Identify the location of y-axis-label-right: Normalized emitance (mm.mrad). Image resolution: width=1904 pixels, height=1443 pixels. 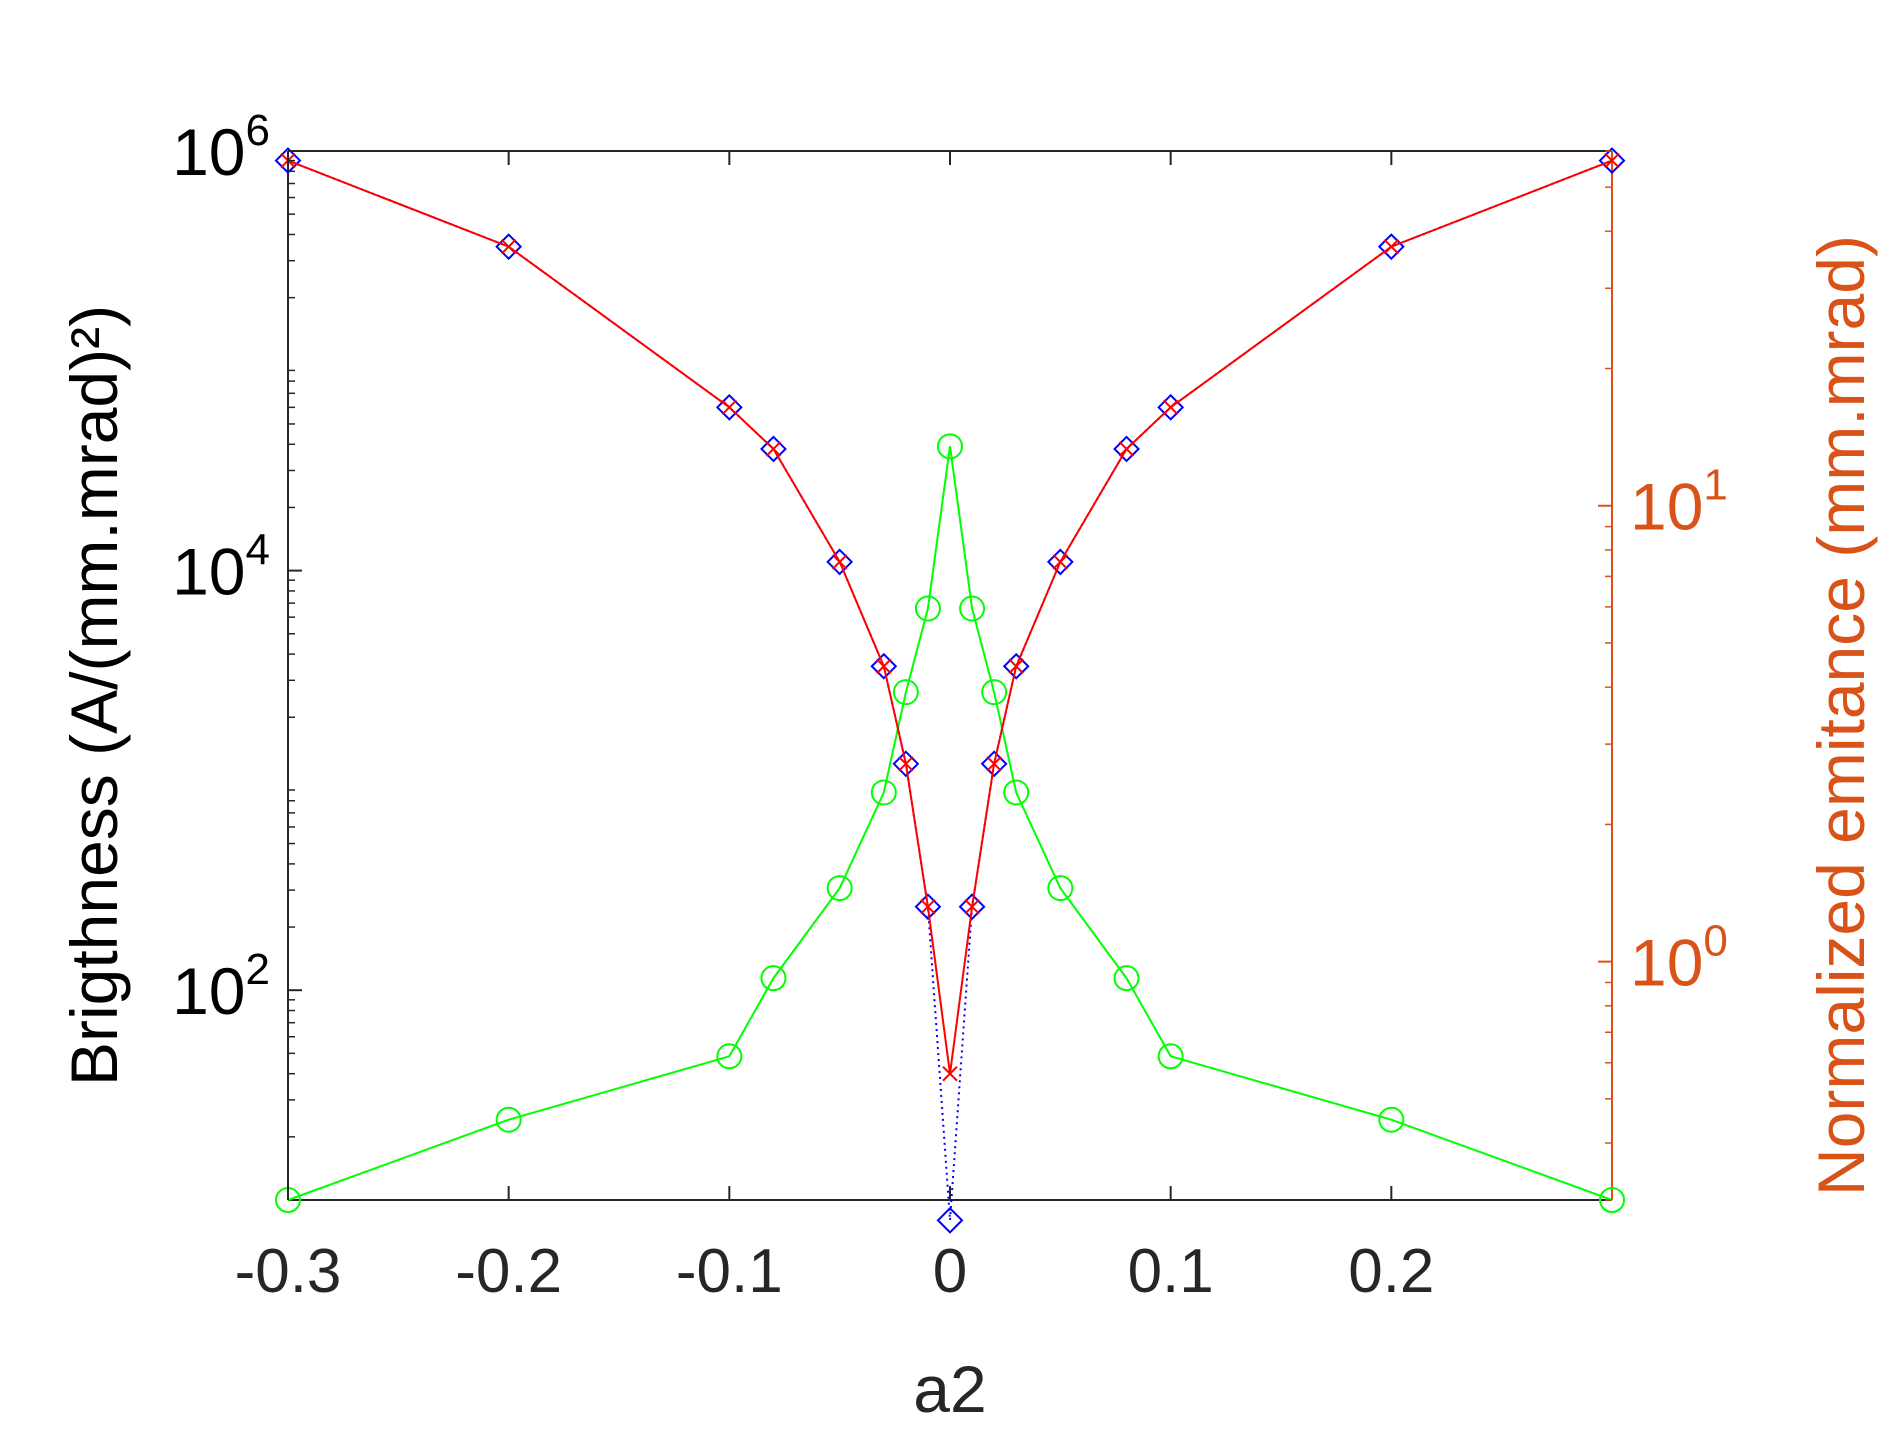
(1841, 715).